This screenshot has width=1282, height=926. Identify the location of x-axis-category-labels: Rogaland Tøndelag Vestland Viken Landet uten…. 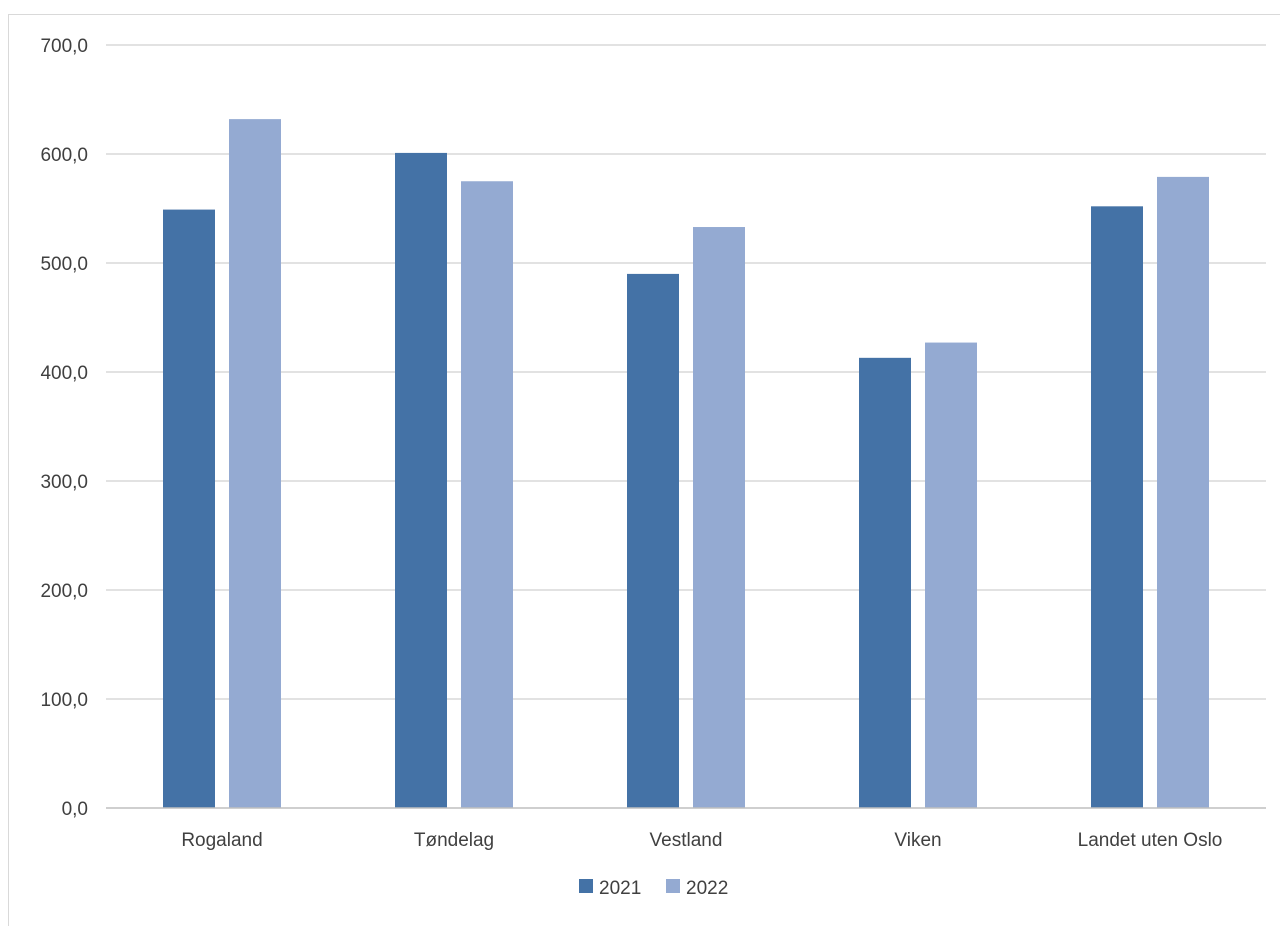
(701, 840).